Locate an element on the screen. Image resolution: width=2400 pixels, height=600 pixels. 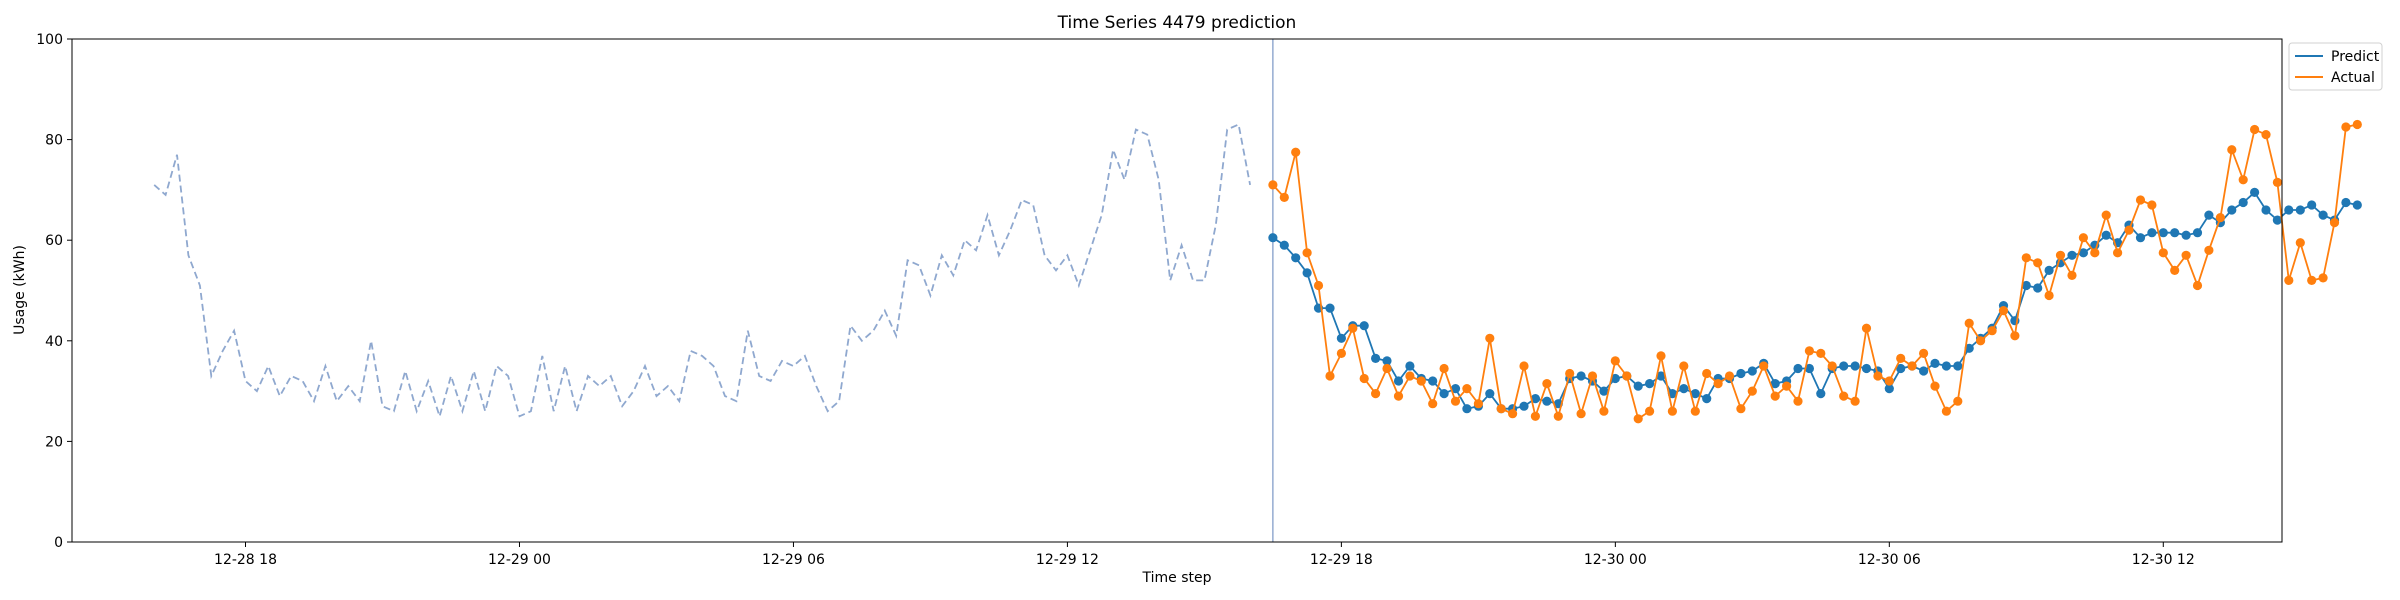
x-tick-label: 12-30 12 is located at coordinates (2163, 560).